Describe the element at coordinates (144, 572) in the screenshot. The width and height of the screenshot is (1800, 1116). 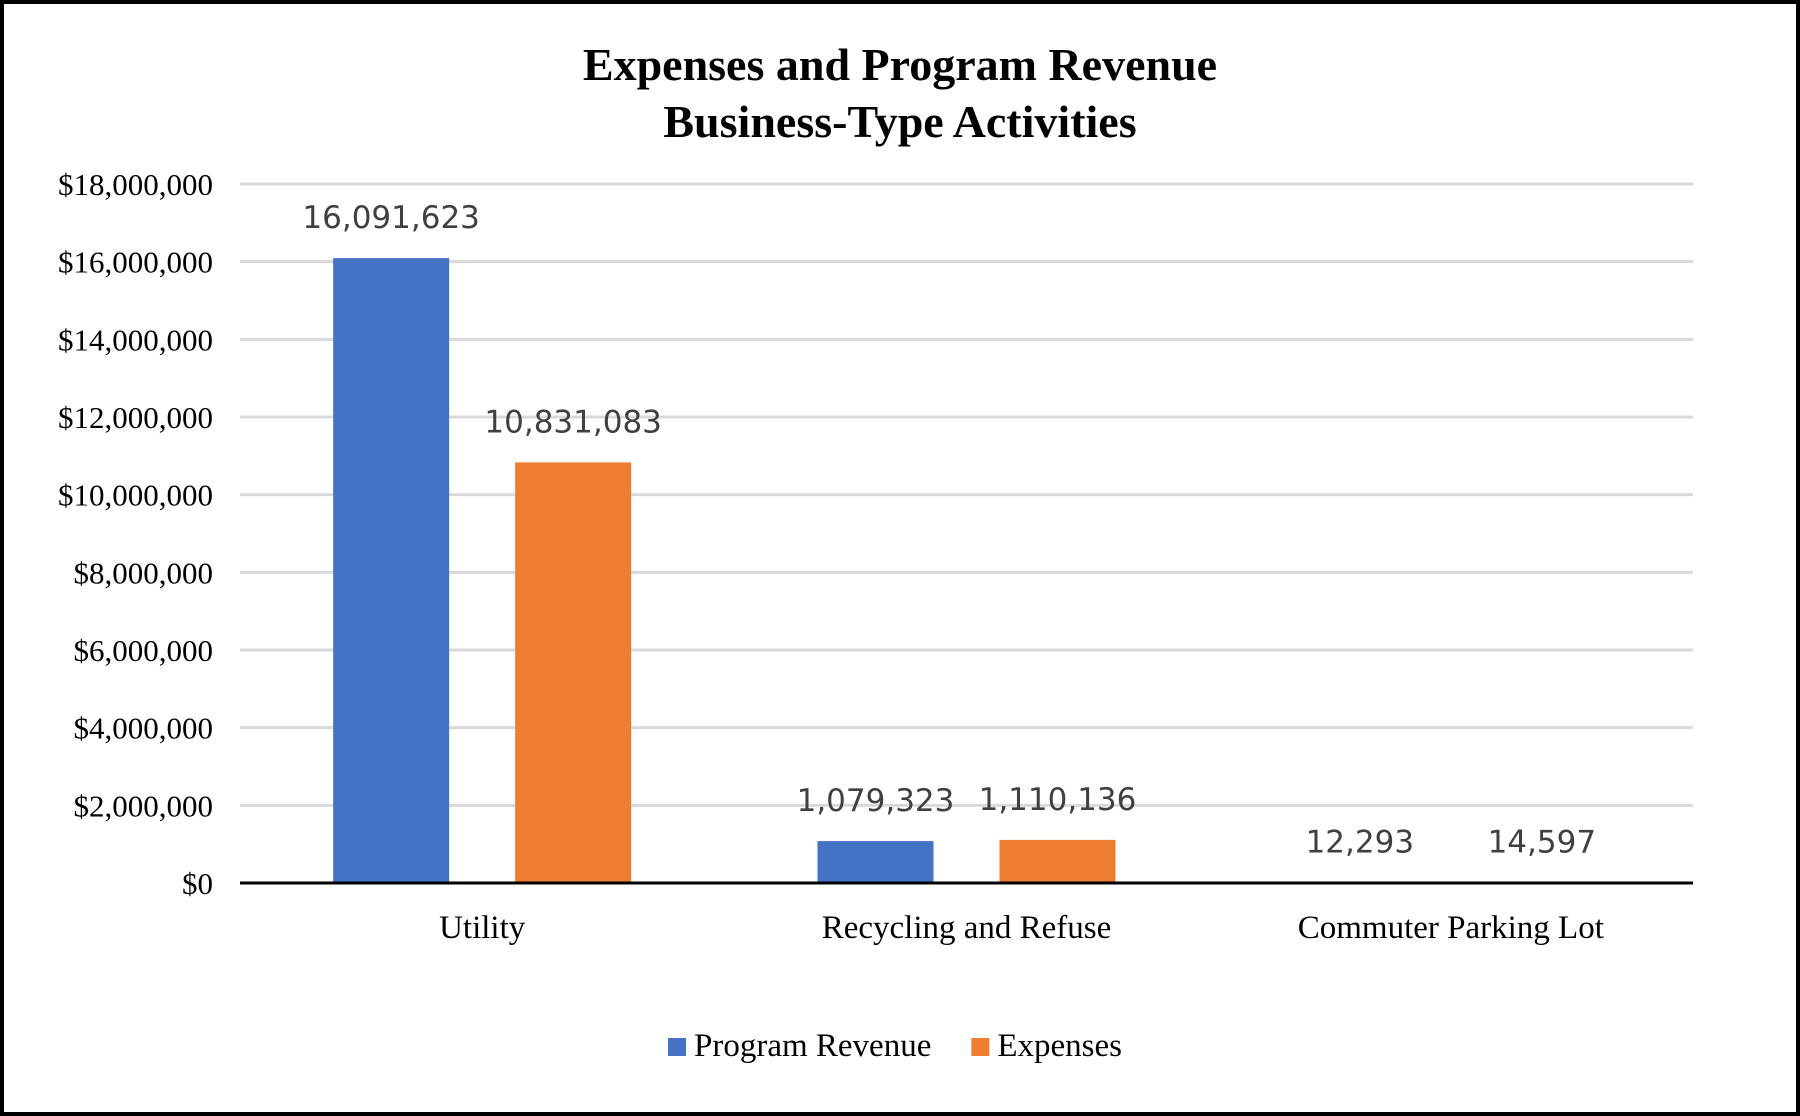
I see `y-tick-label: $8,000,000` at that location.